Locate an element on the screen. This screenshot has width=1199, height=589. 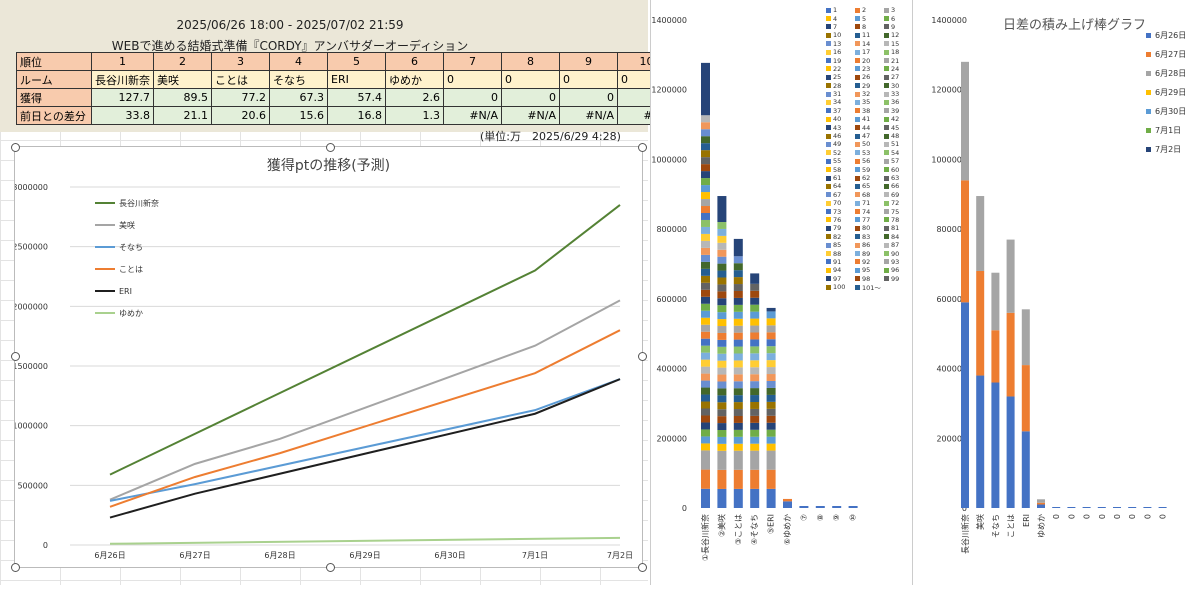
row-label: 前日との差分 is located at coordinates (54, 115).